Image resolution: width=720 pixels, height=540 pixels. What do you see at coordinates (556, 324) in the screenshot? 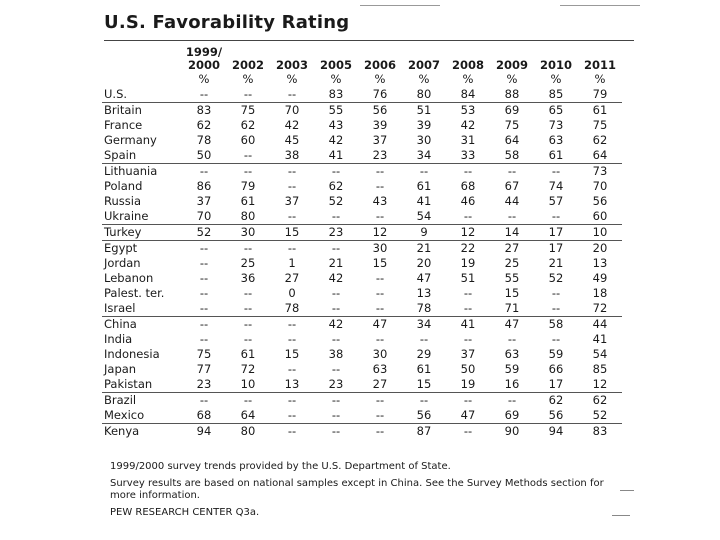
I see `rating-cell: 58` at bounding box center [556, 324].